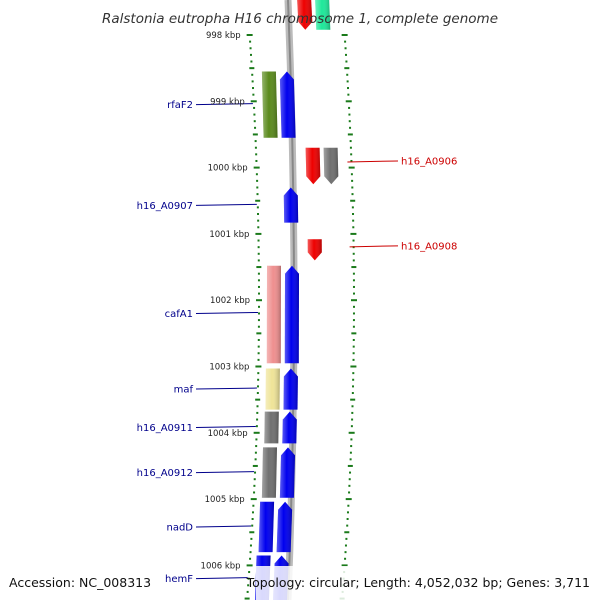 The width and height of the screenshot is (600, 600). What do you see at coordinates (221, 566) in the screenshot?
I see `kbp-label: 1006 kbp` at bounding box center [221, 566].